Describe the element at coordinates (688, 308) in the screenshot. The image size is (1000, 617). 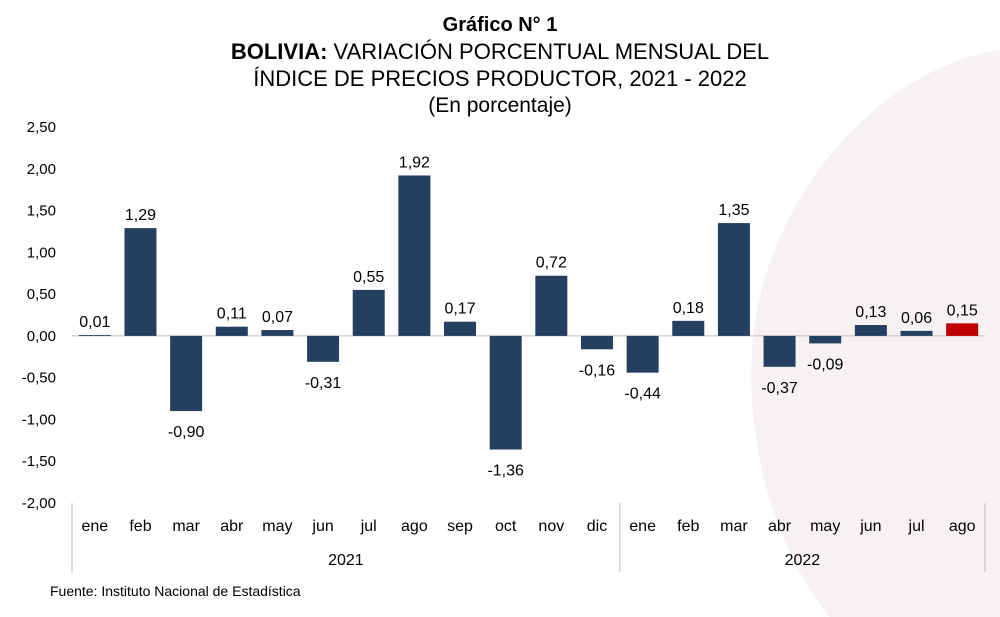
I see `data-label: 0,18` at that location.